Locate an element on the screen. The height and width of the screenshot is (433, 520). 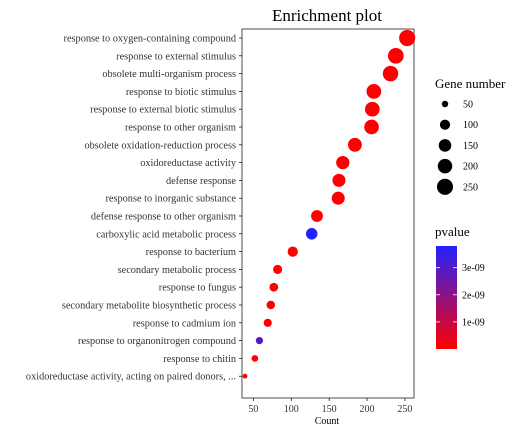
size-legend-label: 150 is located at coordinates (470, 146).